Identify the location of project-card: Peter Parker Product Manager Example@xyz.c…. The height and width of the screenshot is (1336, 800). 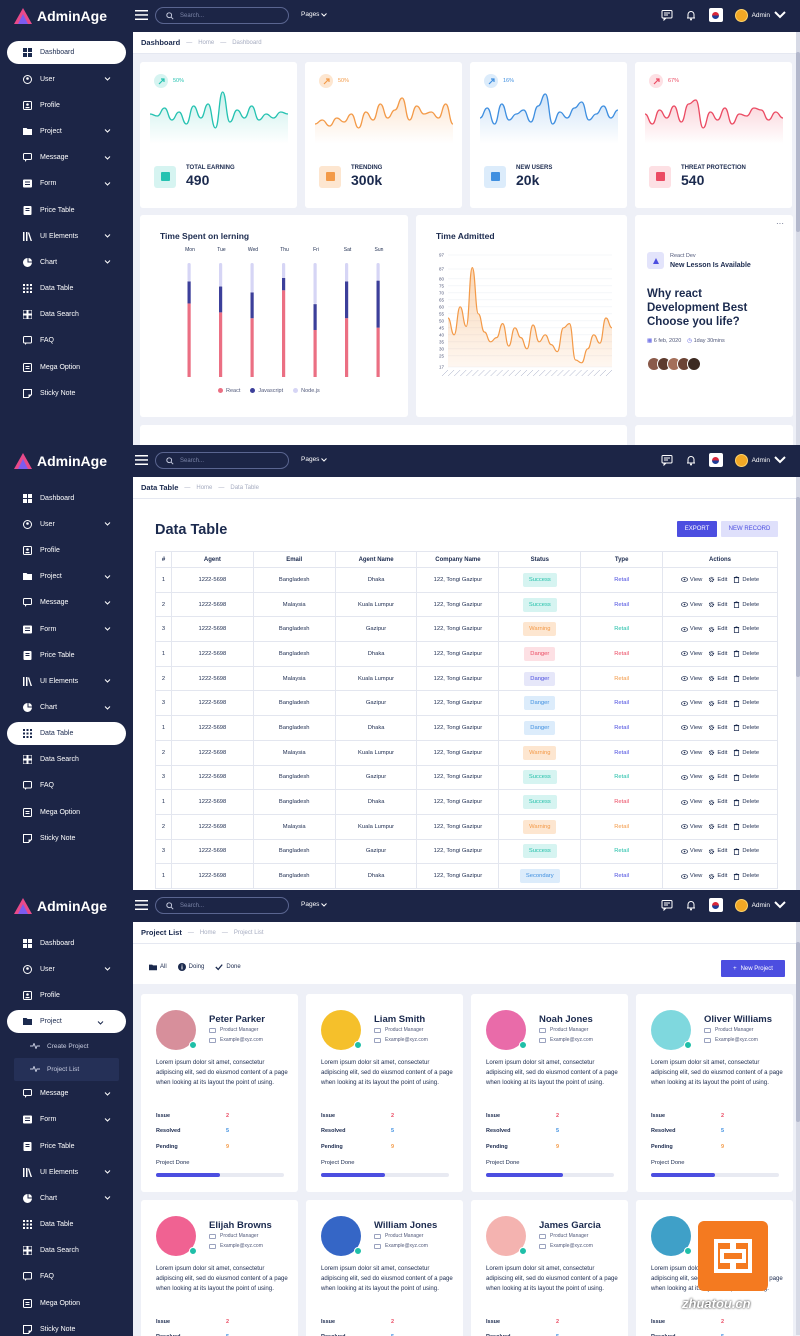
(219, 1093).